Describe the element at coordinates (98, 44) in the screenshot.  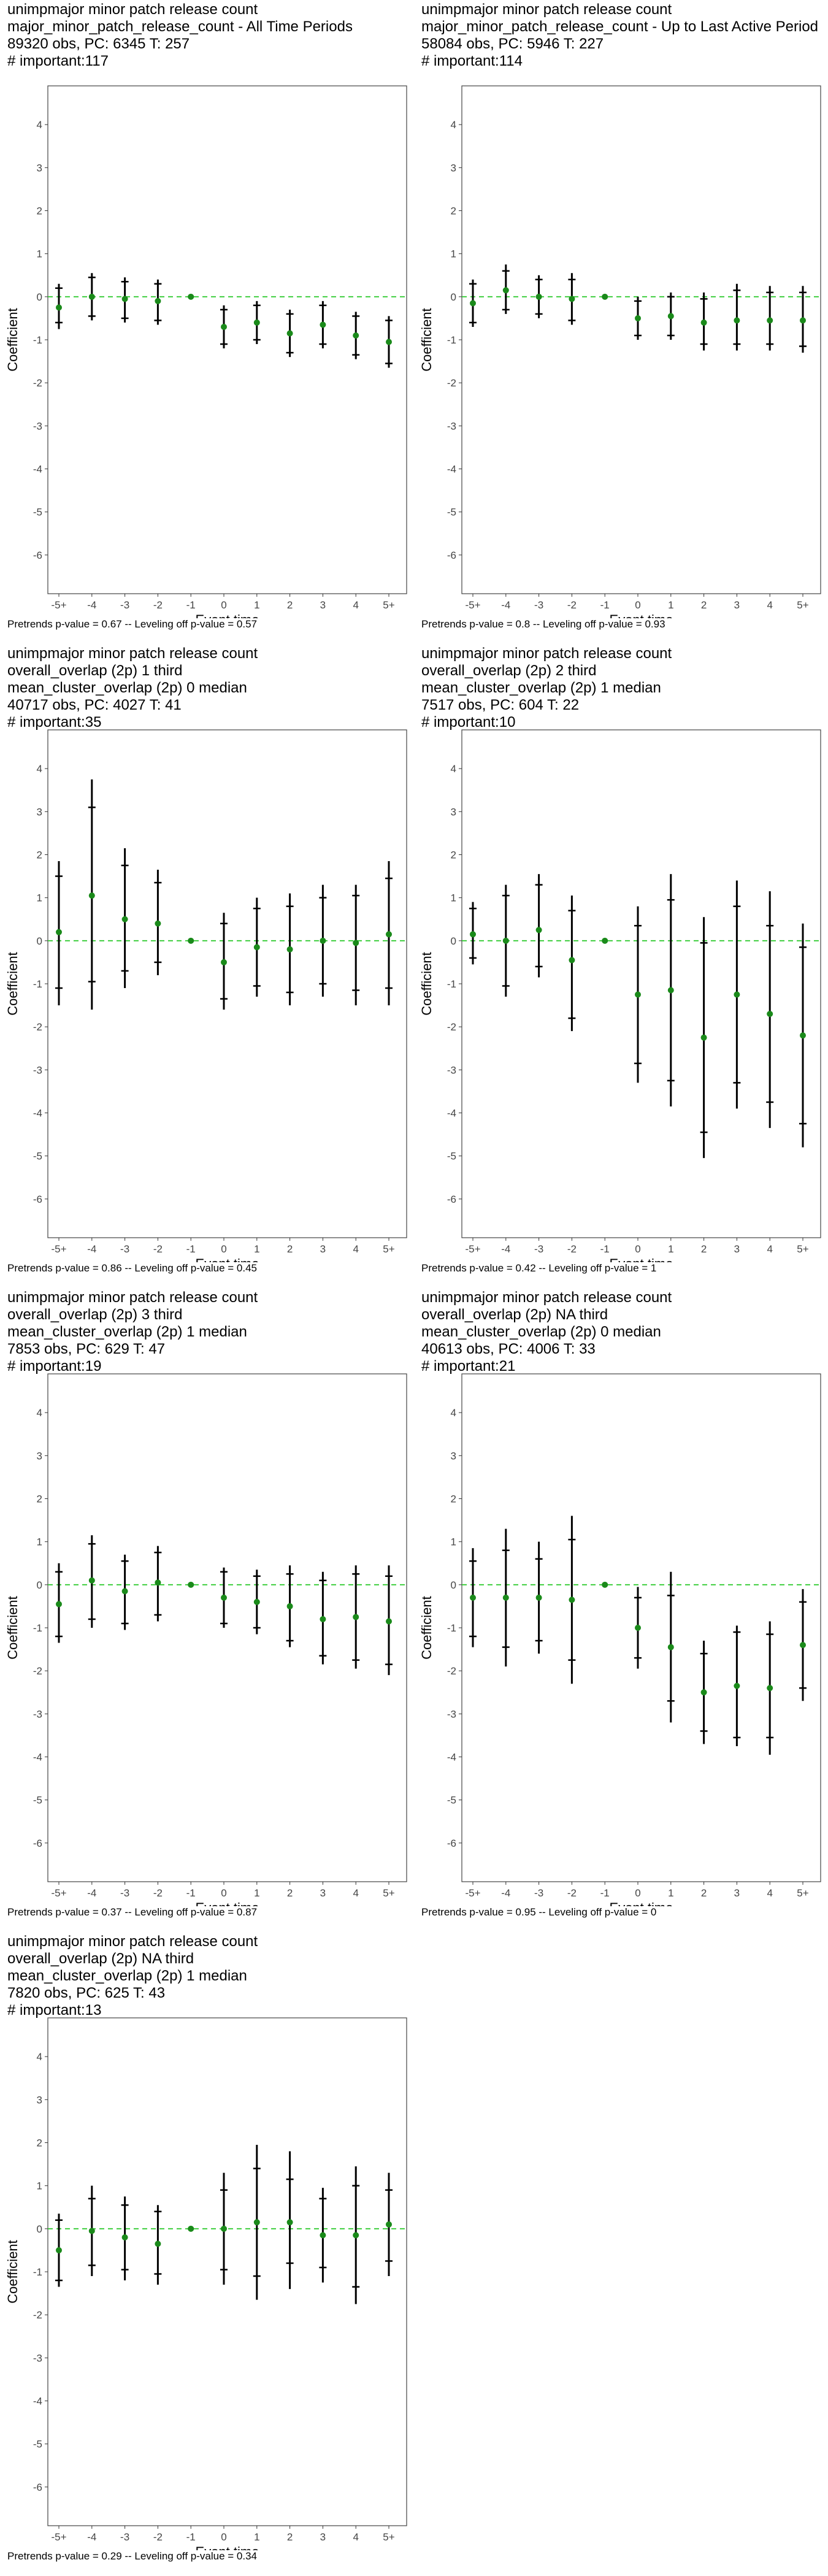
I see `chart-title-line: 89320 obs, PC: 6345 T: 257` at that location.